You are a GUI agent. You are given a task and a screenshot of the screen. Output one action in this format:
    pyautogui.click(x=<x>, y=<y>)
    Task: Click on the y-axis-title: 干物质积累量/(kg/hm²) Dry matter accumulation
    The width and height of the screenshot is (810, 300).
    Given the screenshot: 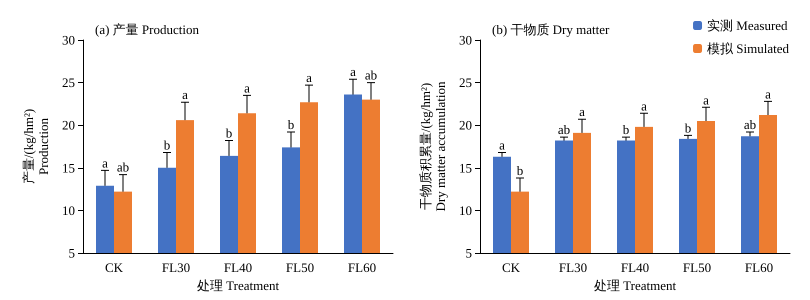 What is the action you would take?
    pyautogui.click(x=433, y=146)
    